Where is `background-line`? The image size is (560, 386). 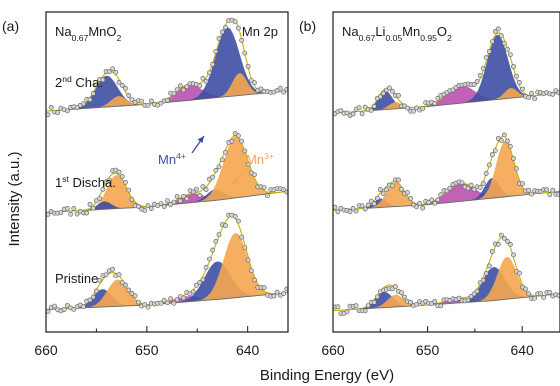
background-line is located at coordinates (167, 201).